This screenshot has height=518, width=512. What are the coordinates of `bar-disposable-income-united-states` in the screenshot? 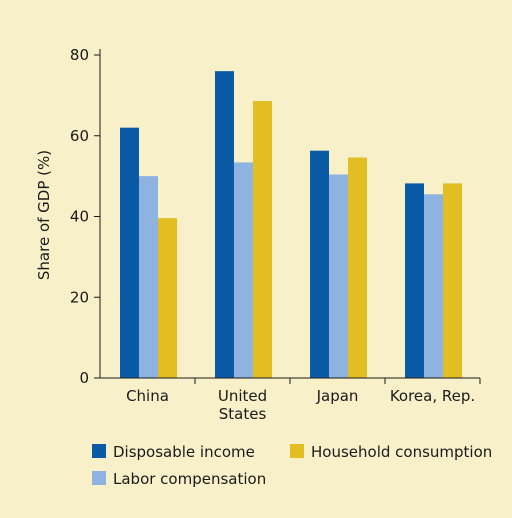 It's located at (224, 225).